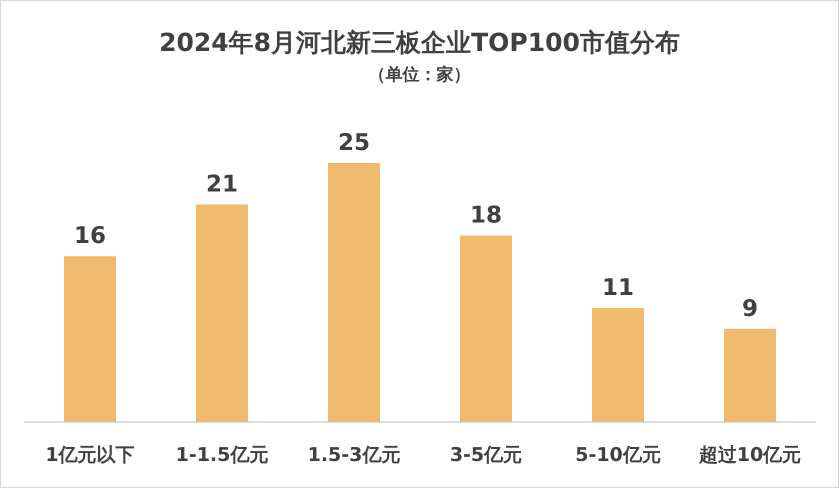 The height and width of the screenshot is (488, 839). Describe the element at coordinates (419, 42) in the screenshot. I see `chart-title: 2024年8月河北新三板企业TOP100市值分布` at that location.